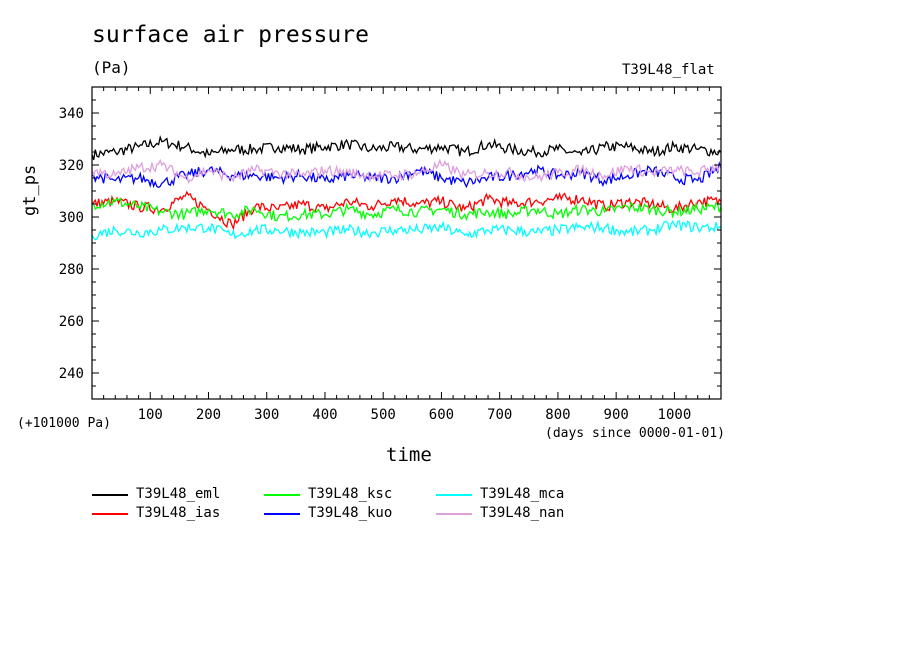  What do you see at coordinates (71, 270) in the screenshot?
I see `y-tick-label: 280` at bounding box center [71, 270].